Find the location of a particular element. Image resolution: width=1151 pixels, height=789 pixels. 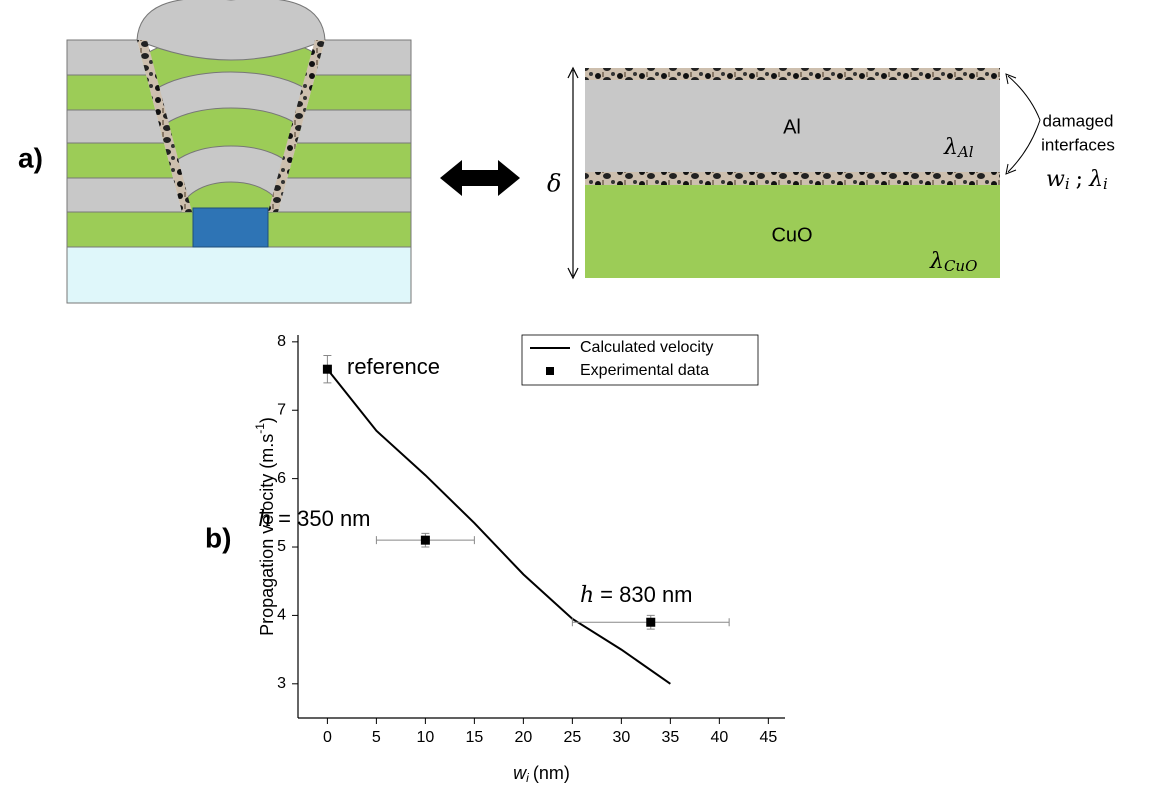

y-tick-label: 5 is located at coordinates (281, 546).